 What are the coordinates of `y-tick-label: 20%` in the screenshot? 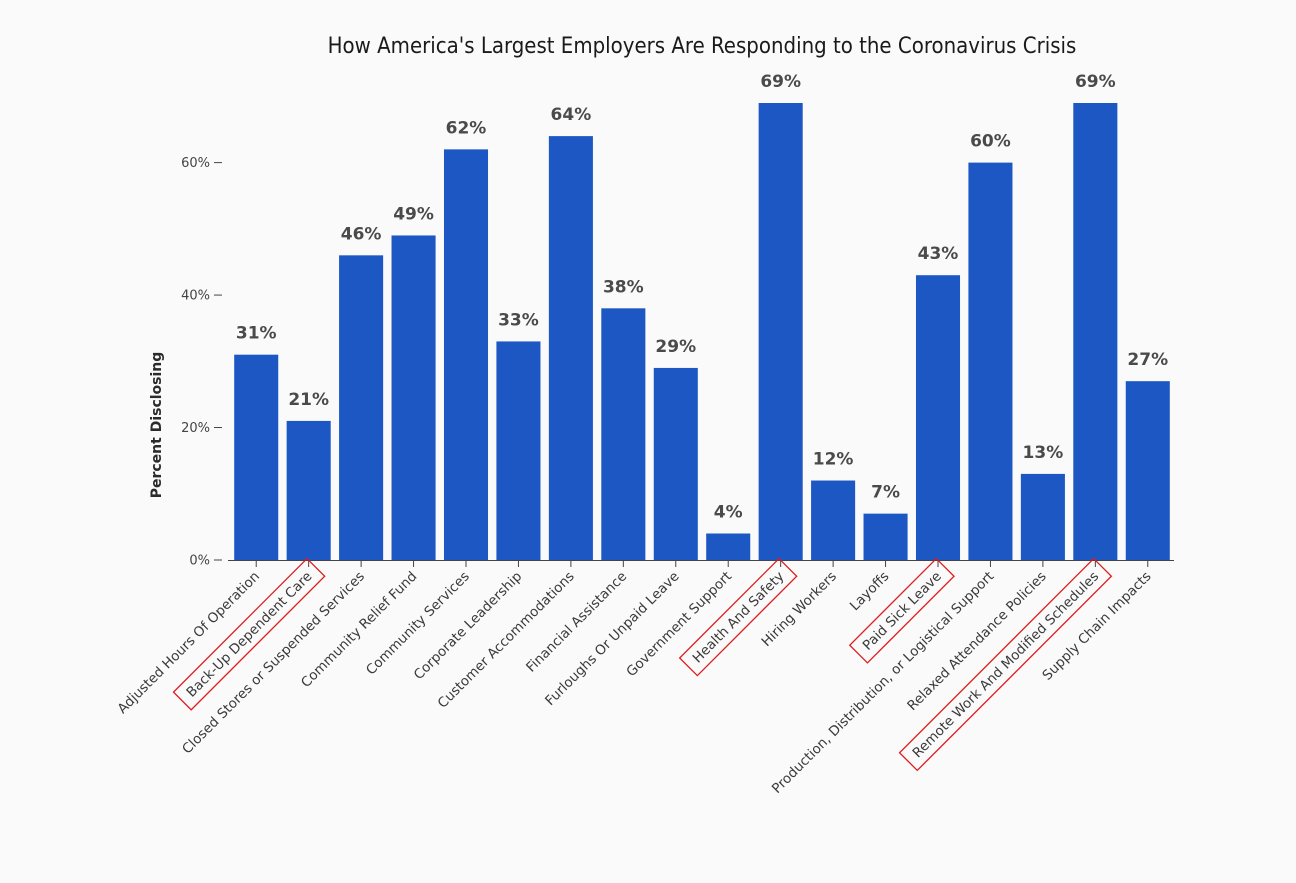 It's located at (195, 428).